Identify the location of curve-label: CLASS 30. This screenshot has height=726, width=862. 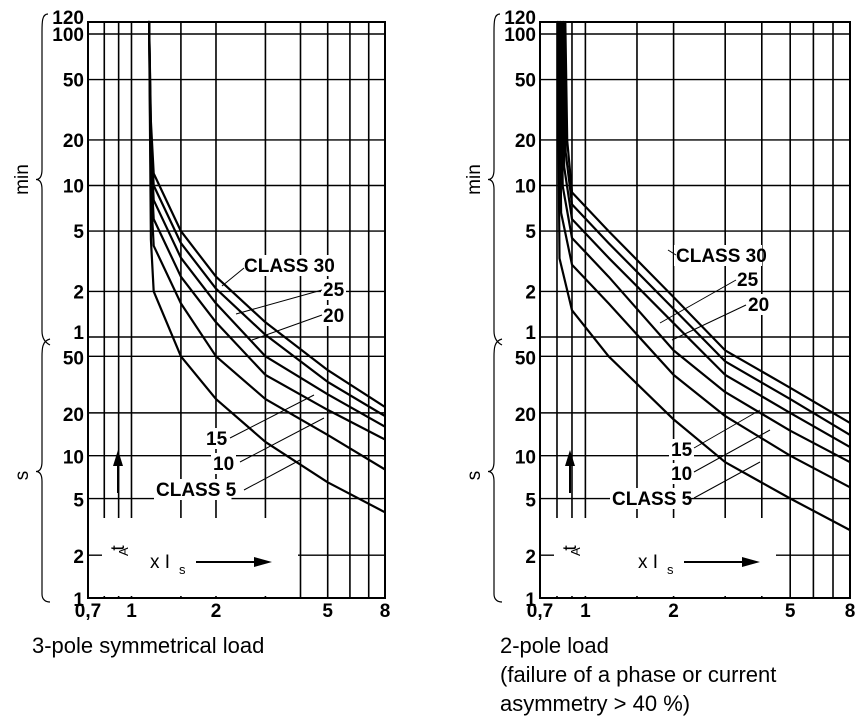
(289, 266).